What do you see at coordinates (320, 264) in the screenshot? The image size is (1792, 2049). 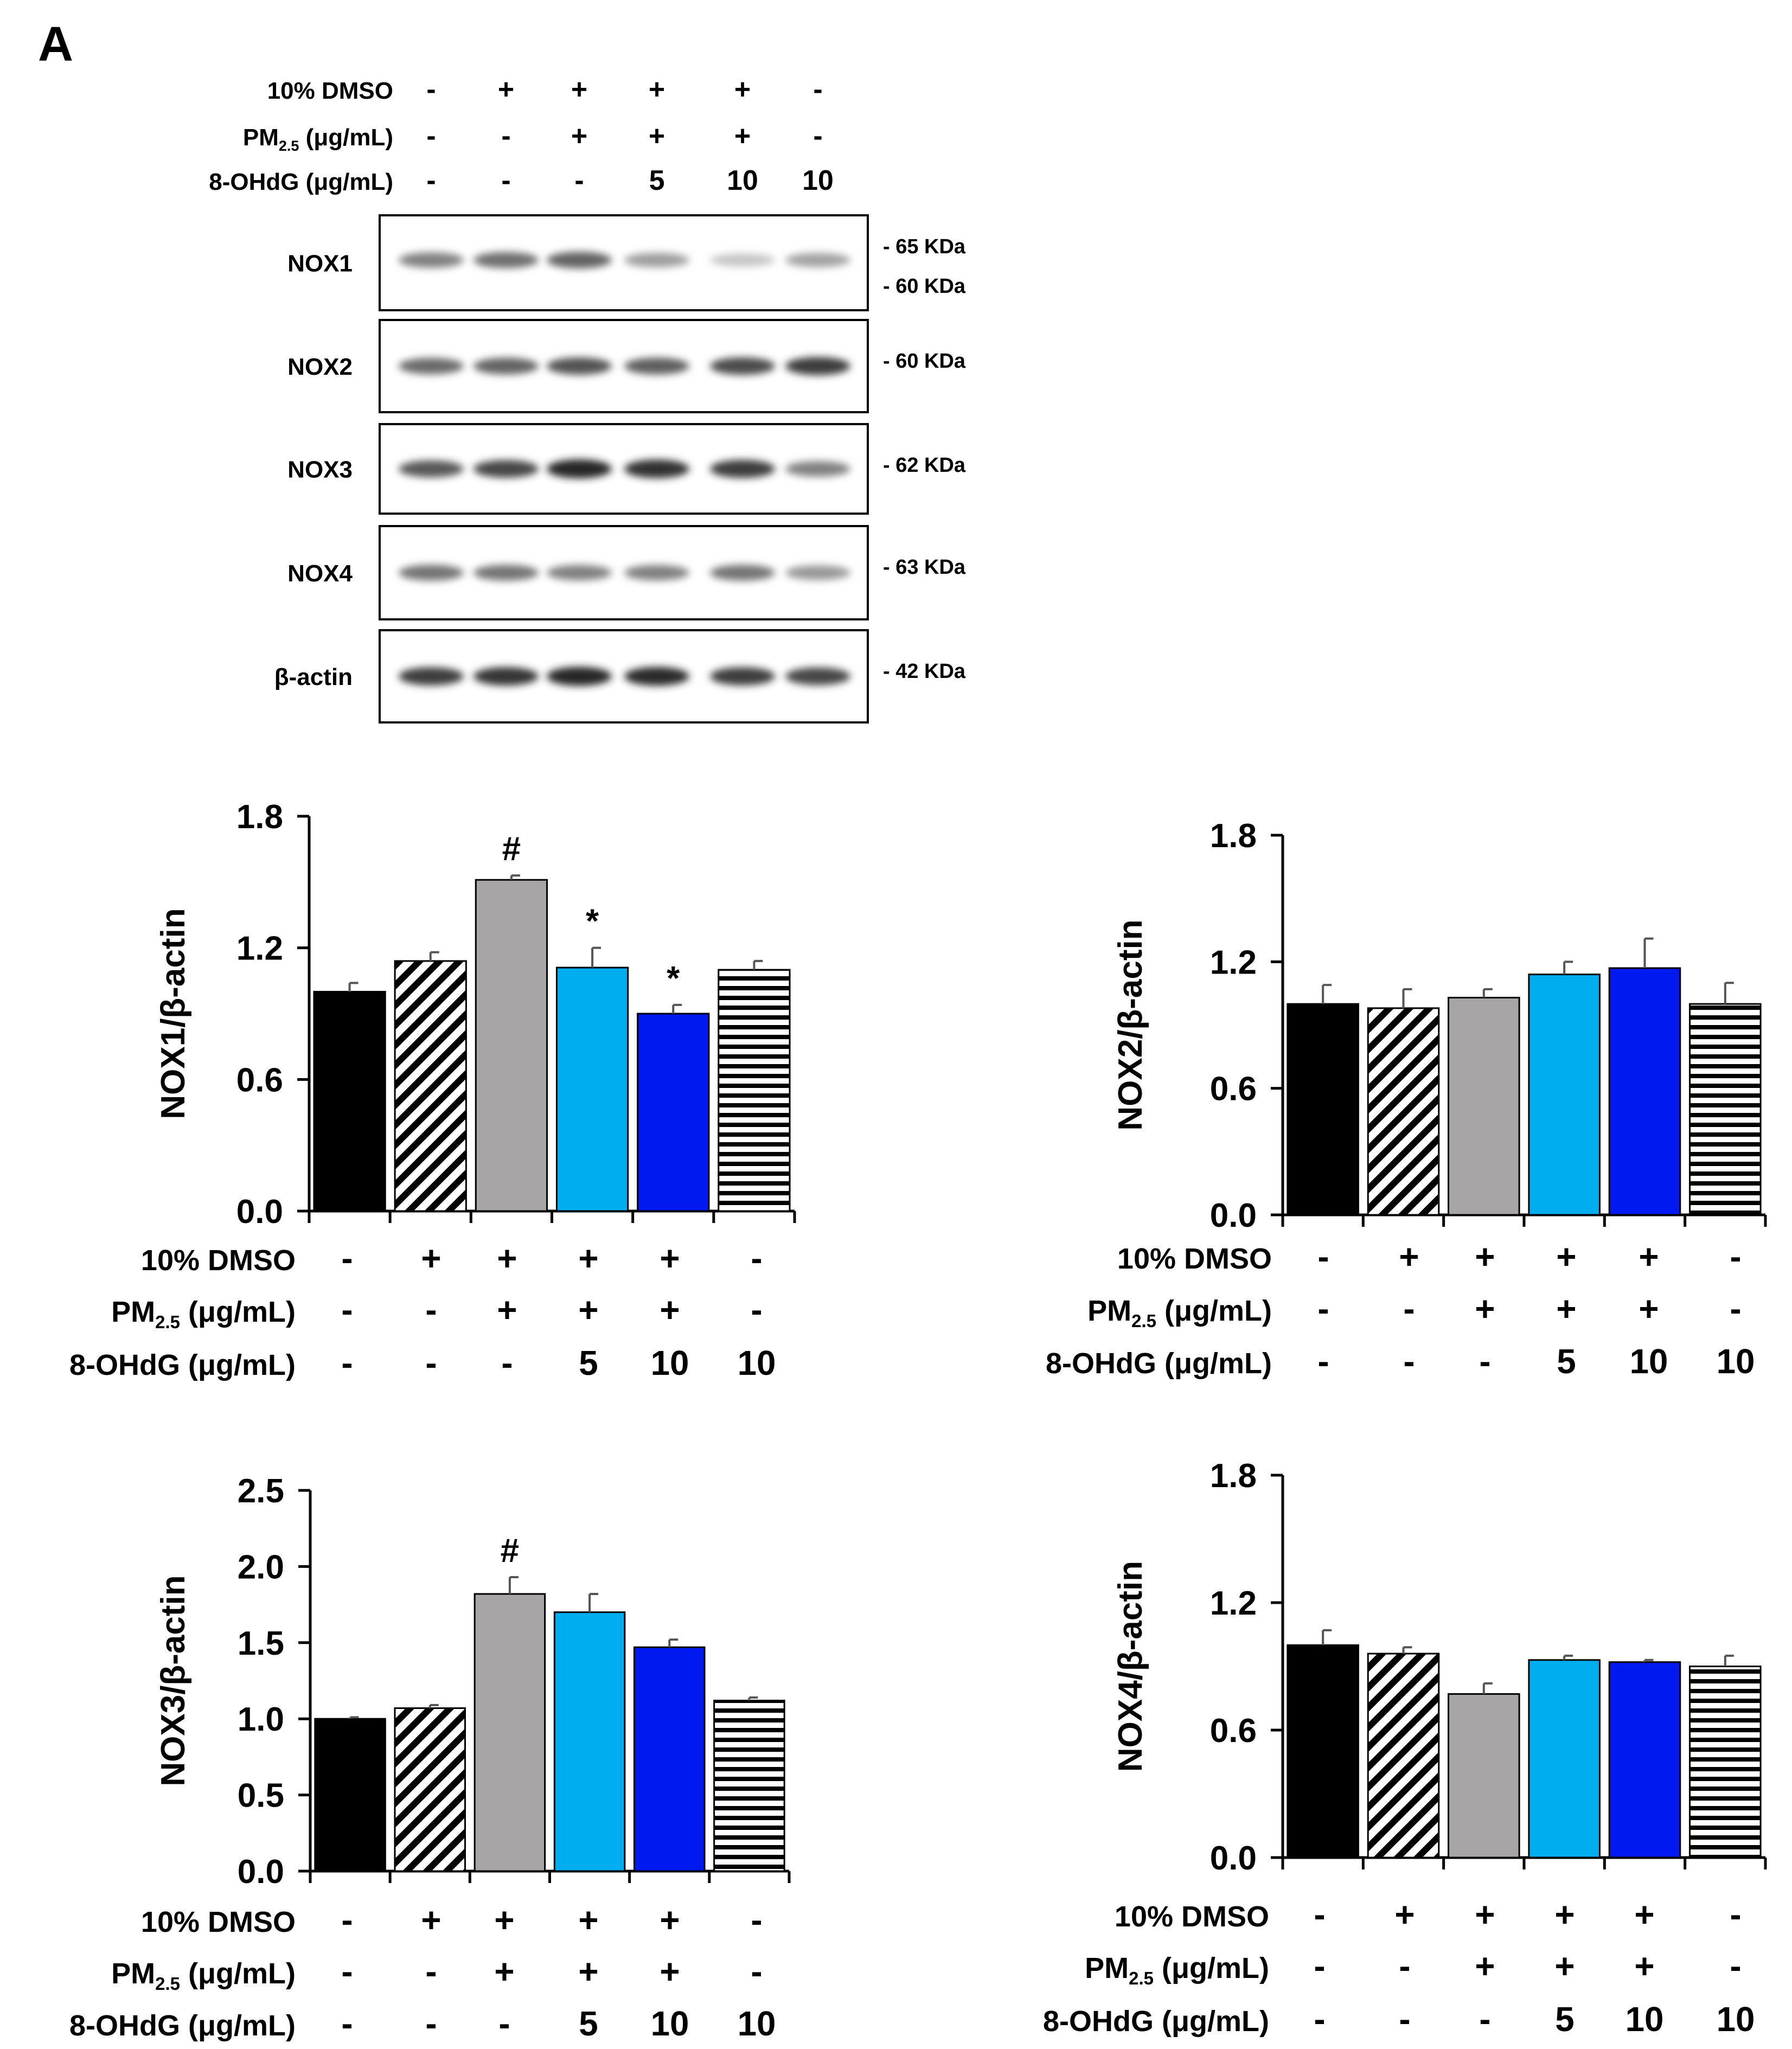 I see `blot-row-label: NOX1` at bounding box center [320, 264].